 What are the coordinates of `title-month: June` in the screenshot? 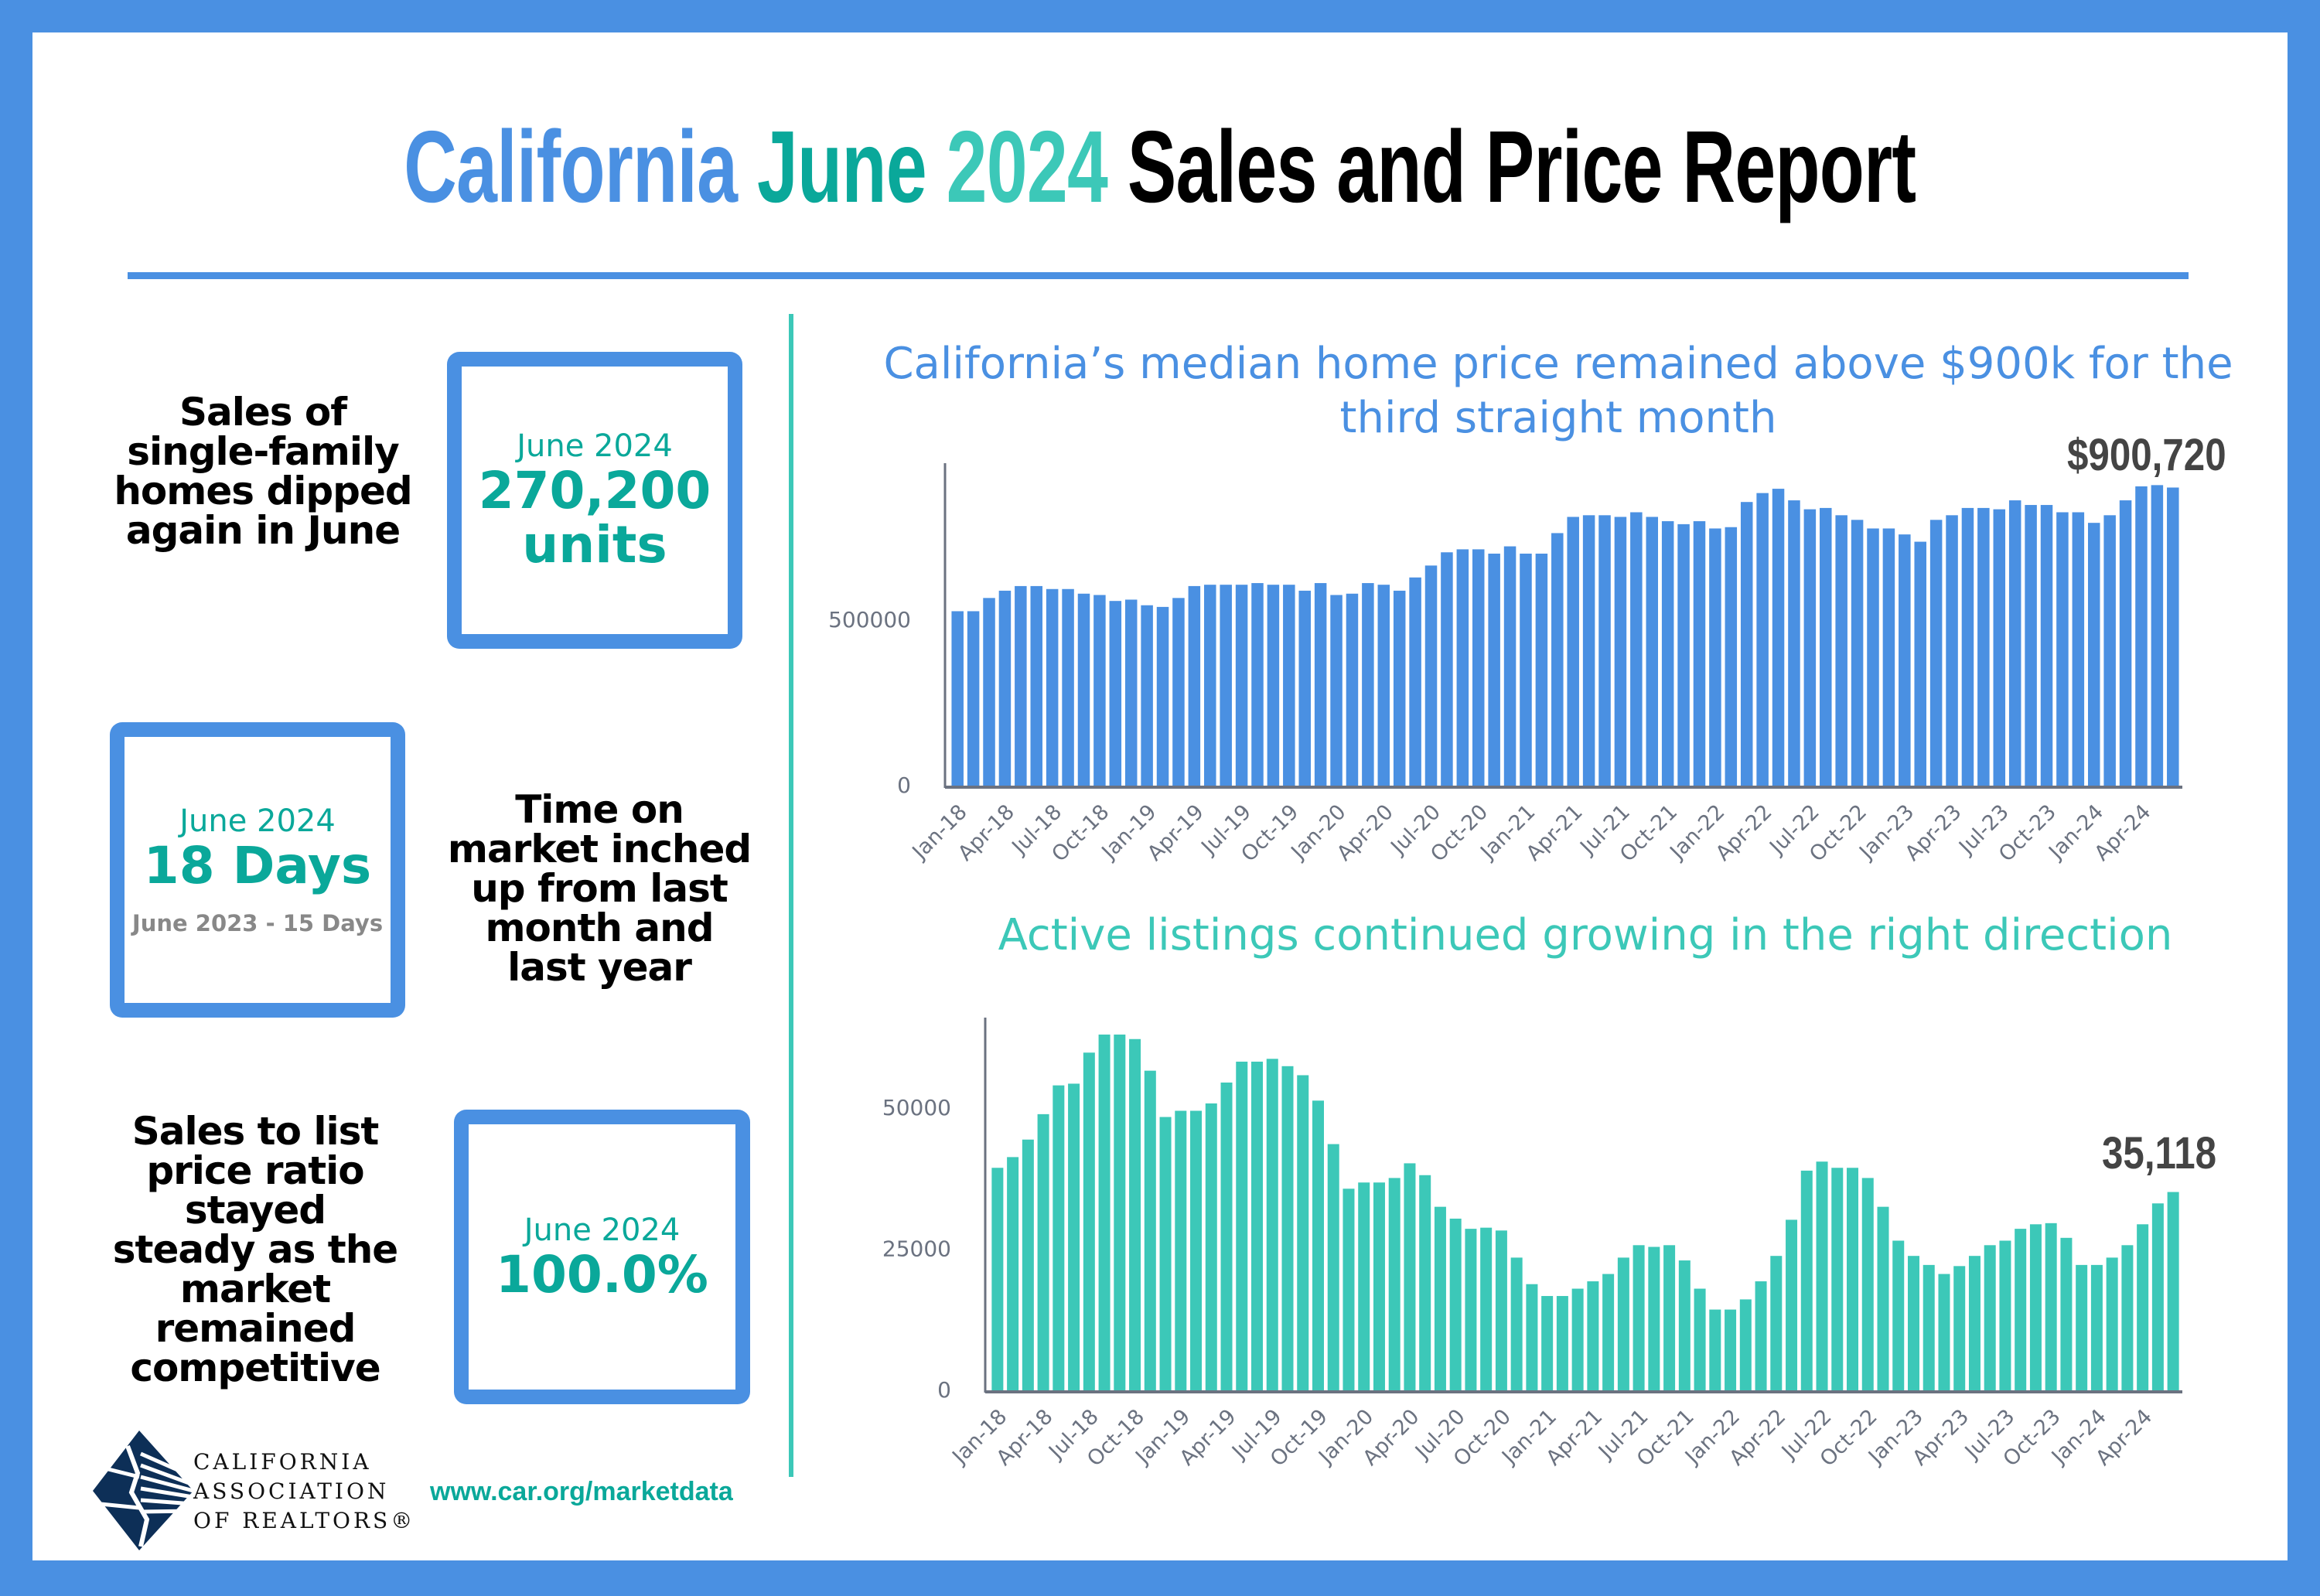 It's located at (842, 166).